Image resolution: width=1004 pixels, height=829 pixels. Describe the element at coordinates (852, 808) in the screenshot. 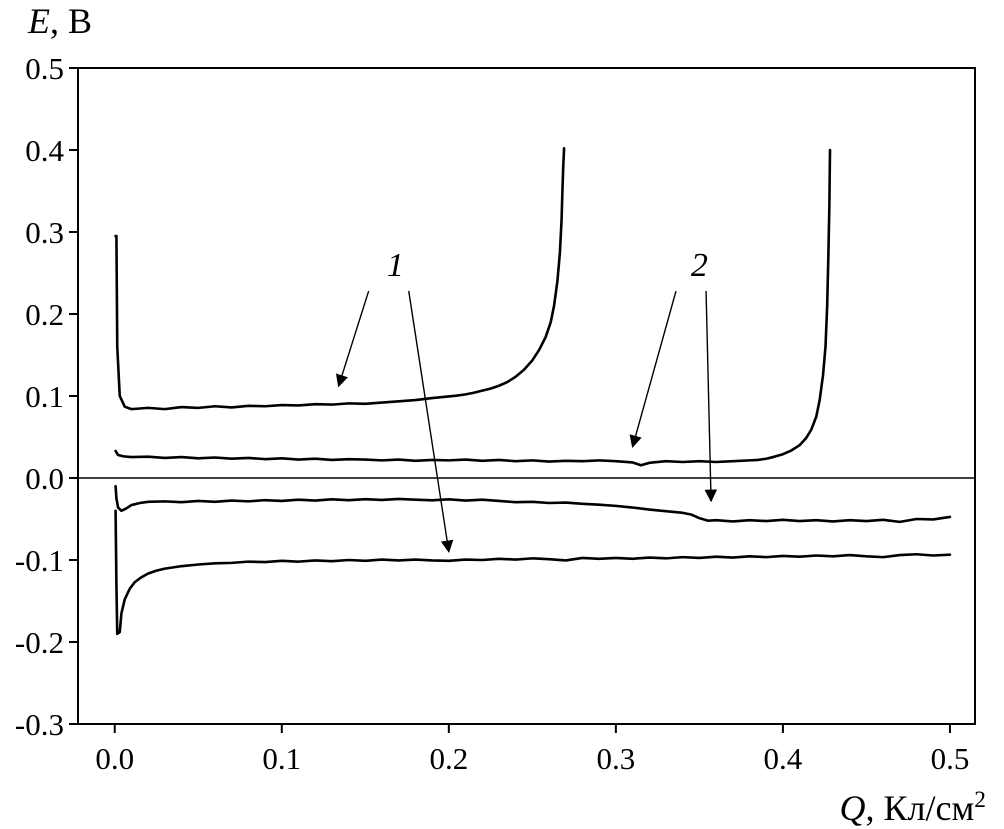

I see `x-axis-symbol: Q` at that location.